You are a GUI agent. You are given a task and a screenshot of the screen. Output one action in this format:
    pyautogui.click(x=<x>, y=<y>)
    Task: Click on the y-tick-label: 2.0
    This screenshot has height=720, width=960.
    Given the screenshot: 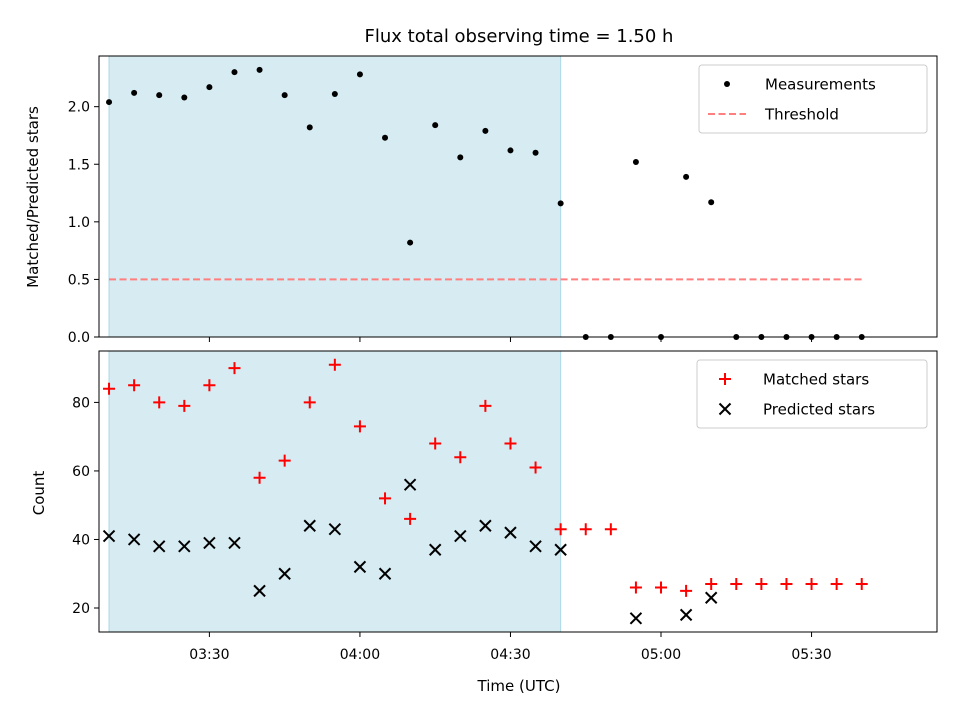 What is the action you would take?
    pyautogui.click(x=79, y=108)
    